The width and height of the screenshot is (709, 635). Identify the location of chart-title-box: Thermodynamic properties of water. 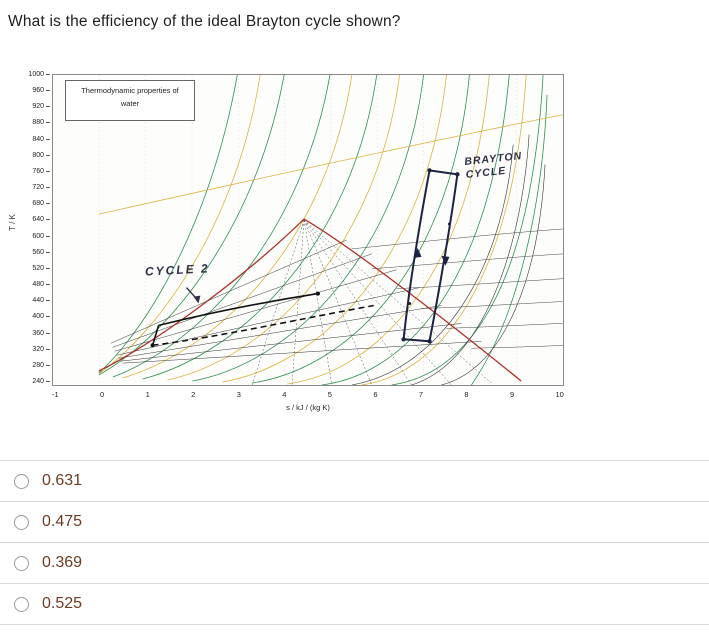
(130, 100).